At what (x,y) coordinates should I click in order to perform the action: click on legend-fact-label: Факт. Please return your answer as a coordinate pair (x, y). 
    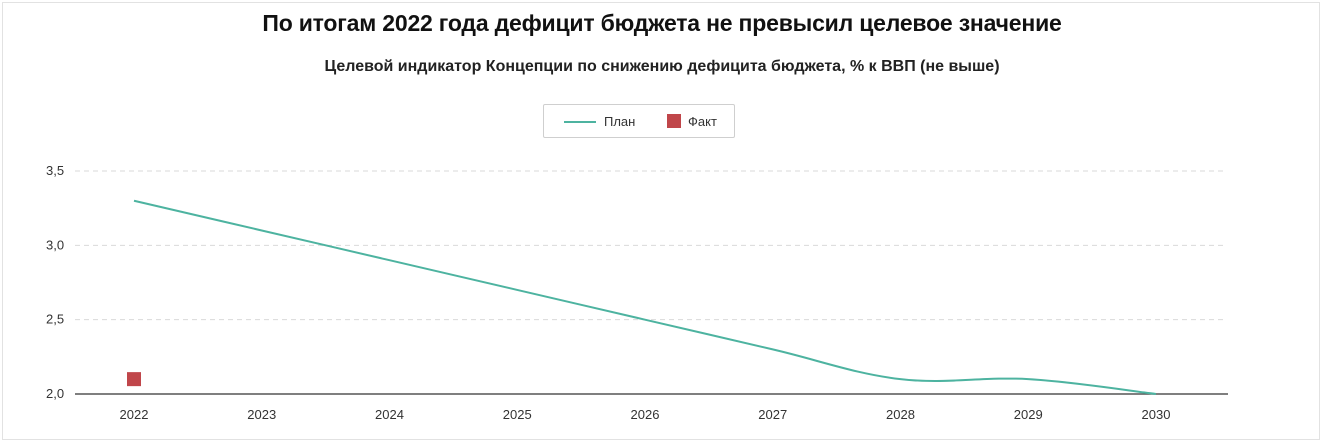
    Looking at the image, I should click on (702, 121).